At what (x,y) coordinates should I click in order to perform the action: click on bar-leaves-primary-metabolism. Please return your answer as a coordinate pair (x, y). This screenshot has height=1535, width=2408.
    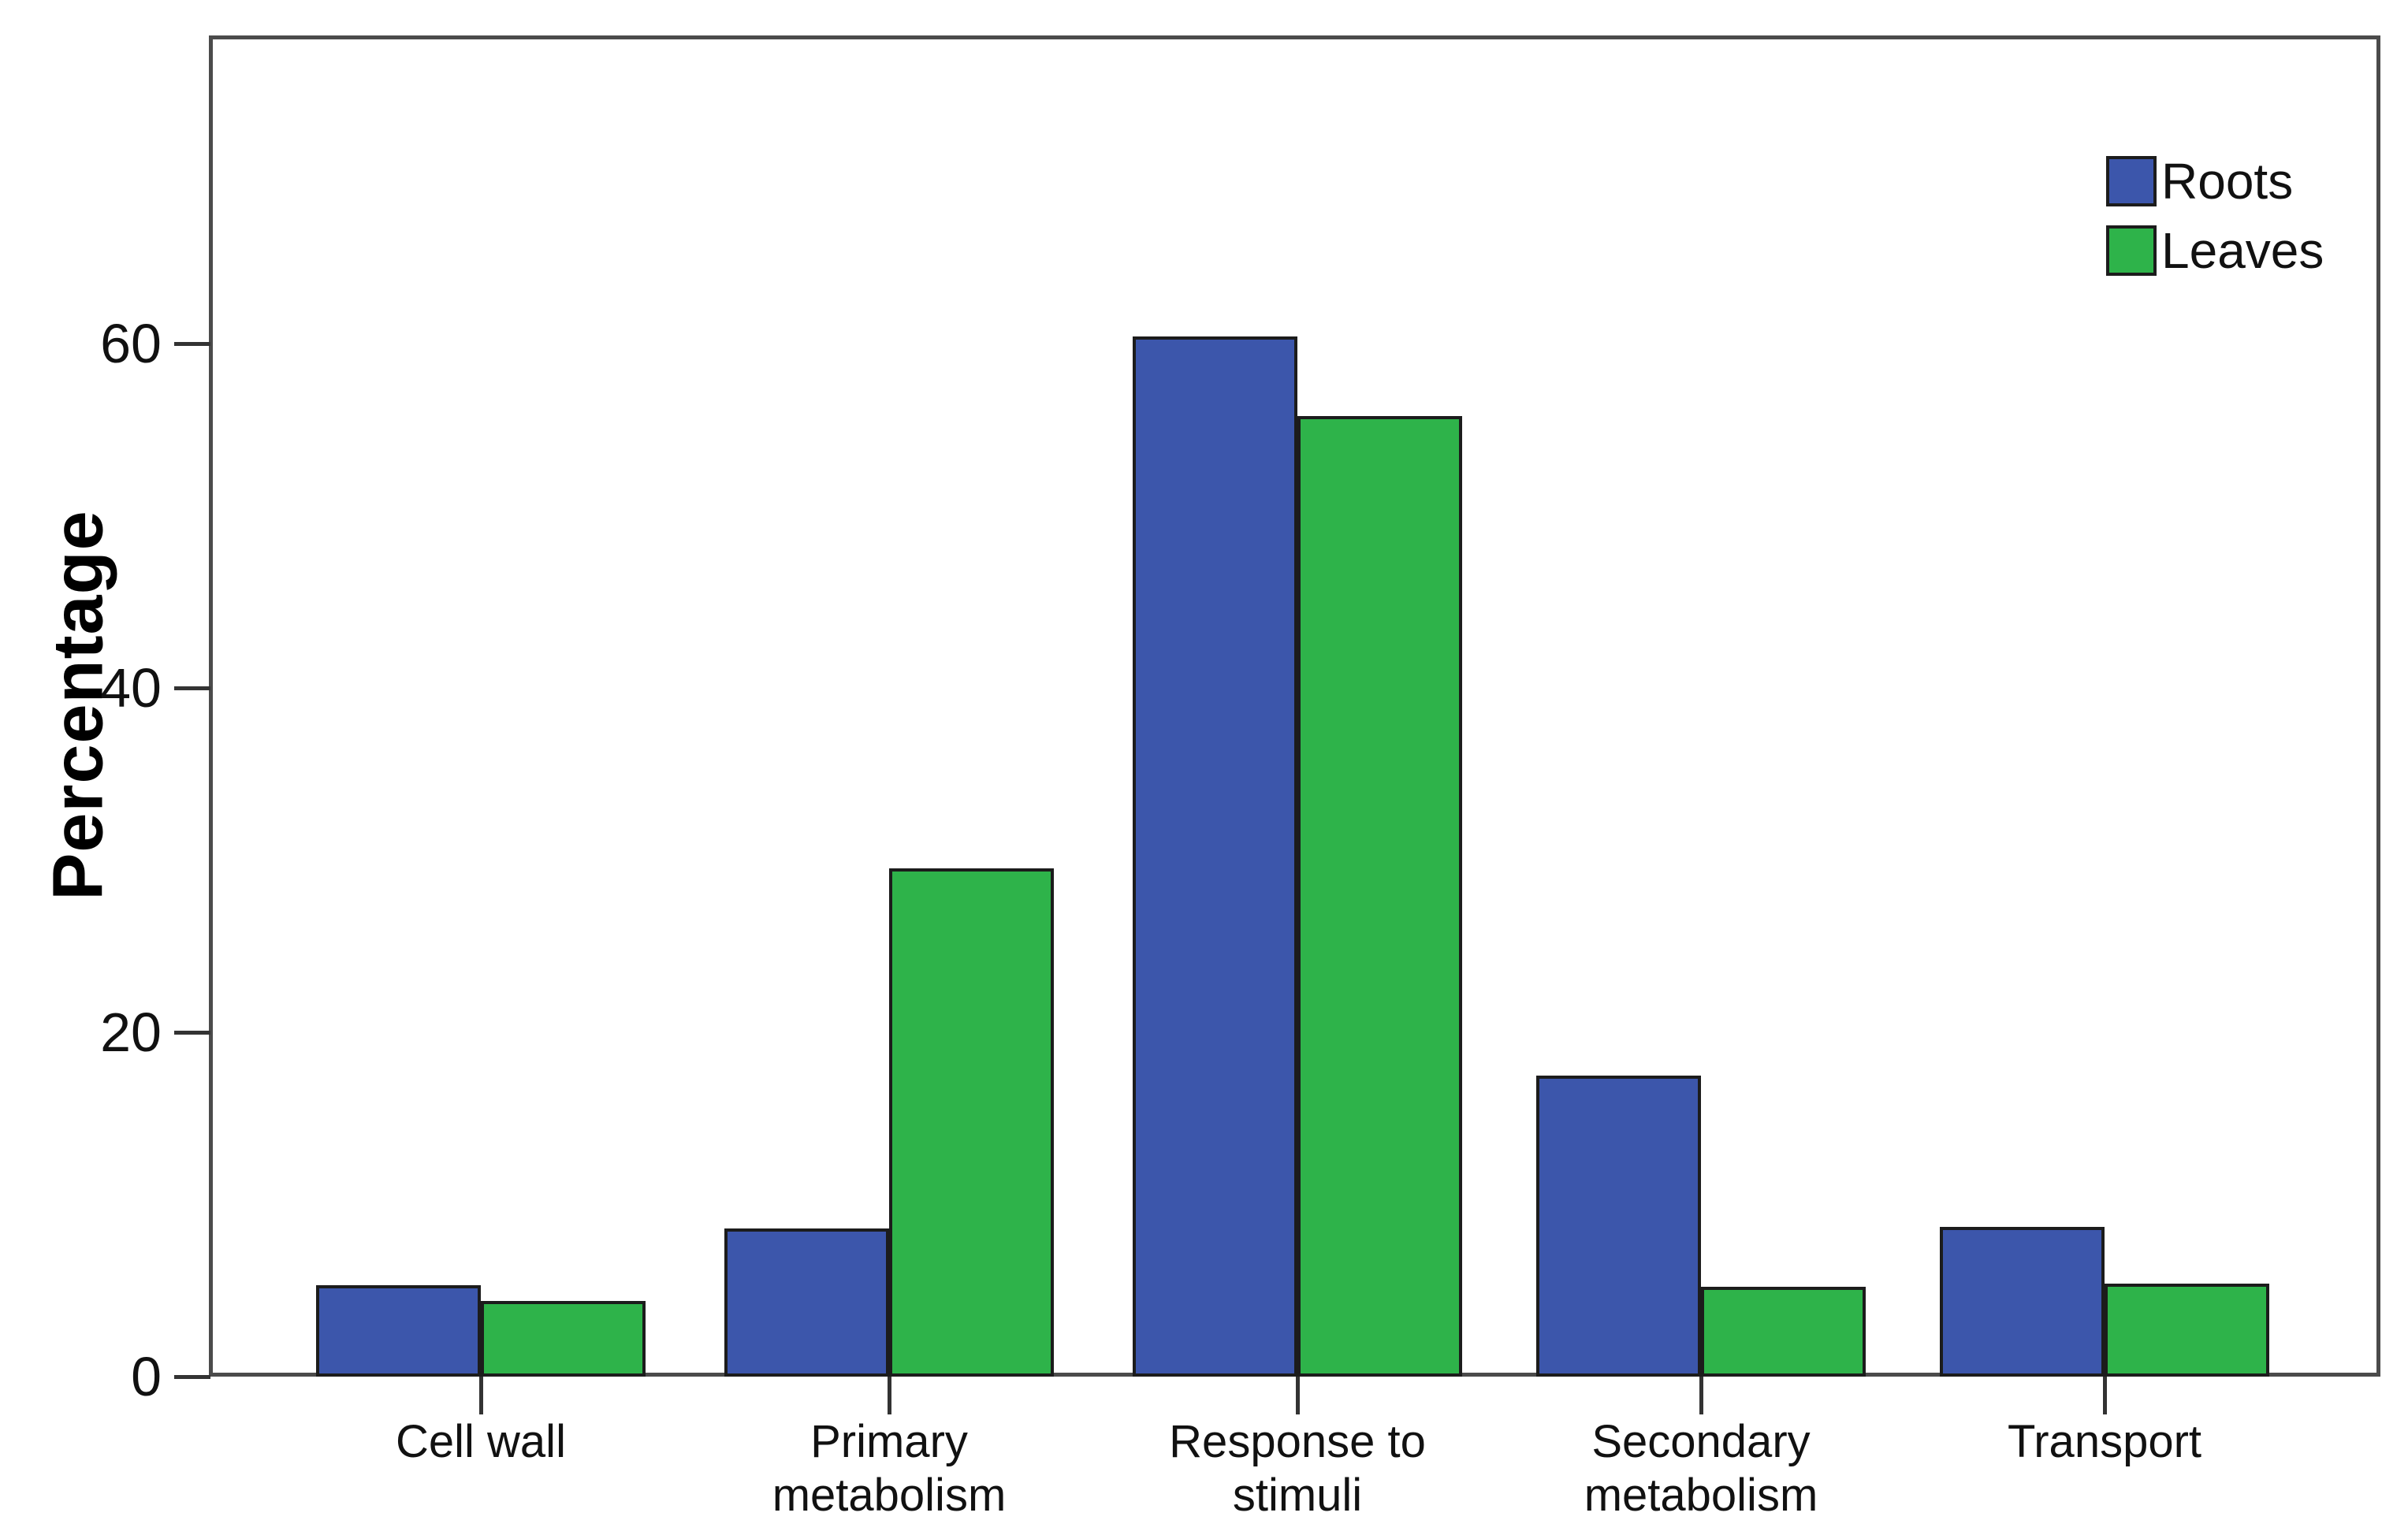
    Looking at the image, I should click on (971, 1122).